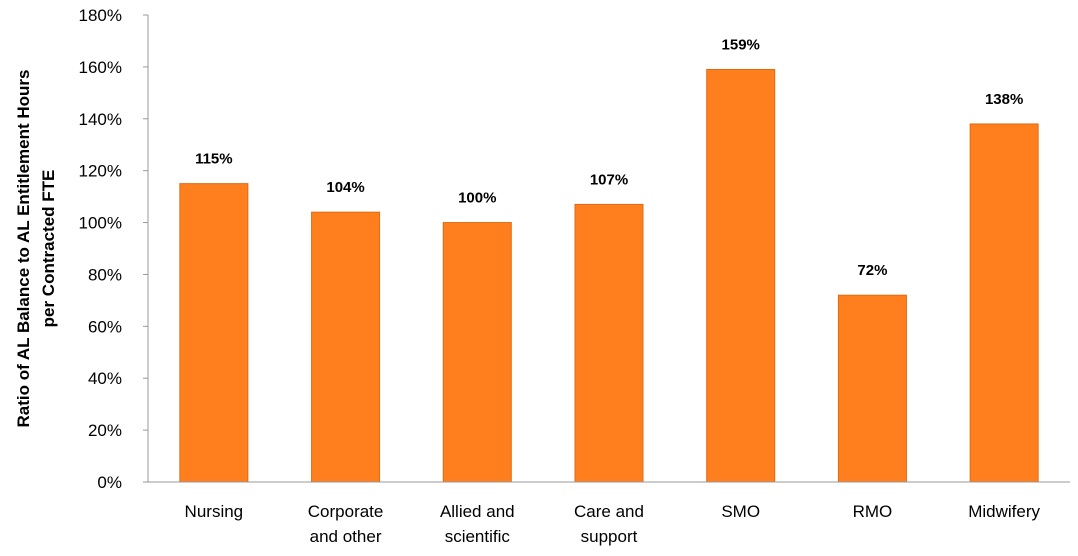 The height and width of the screenshot is (556, 1078). I want to click on data-label: 100%, so click(477, 198).